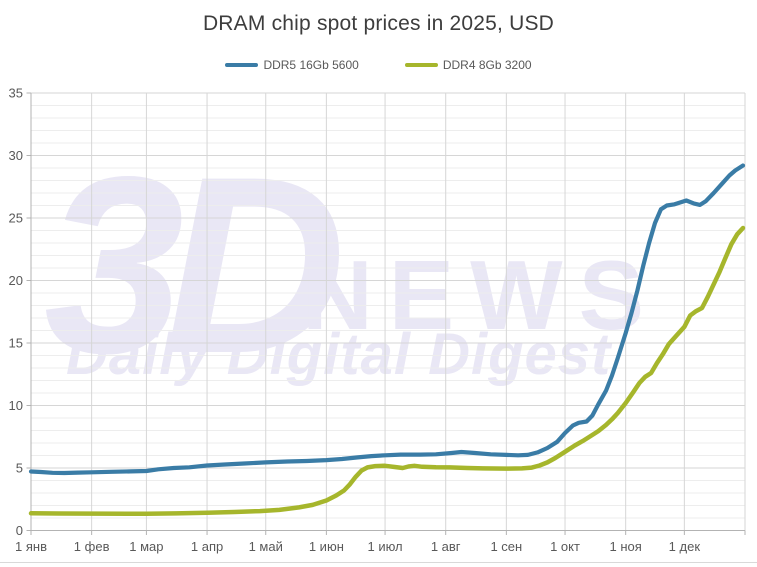  I want to click on x-tick-label: 1 сен, so click(506, 546).